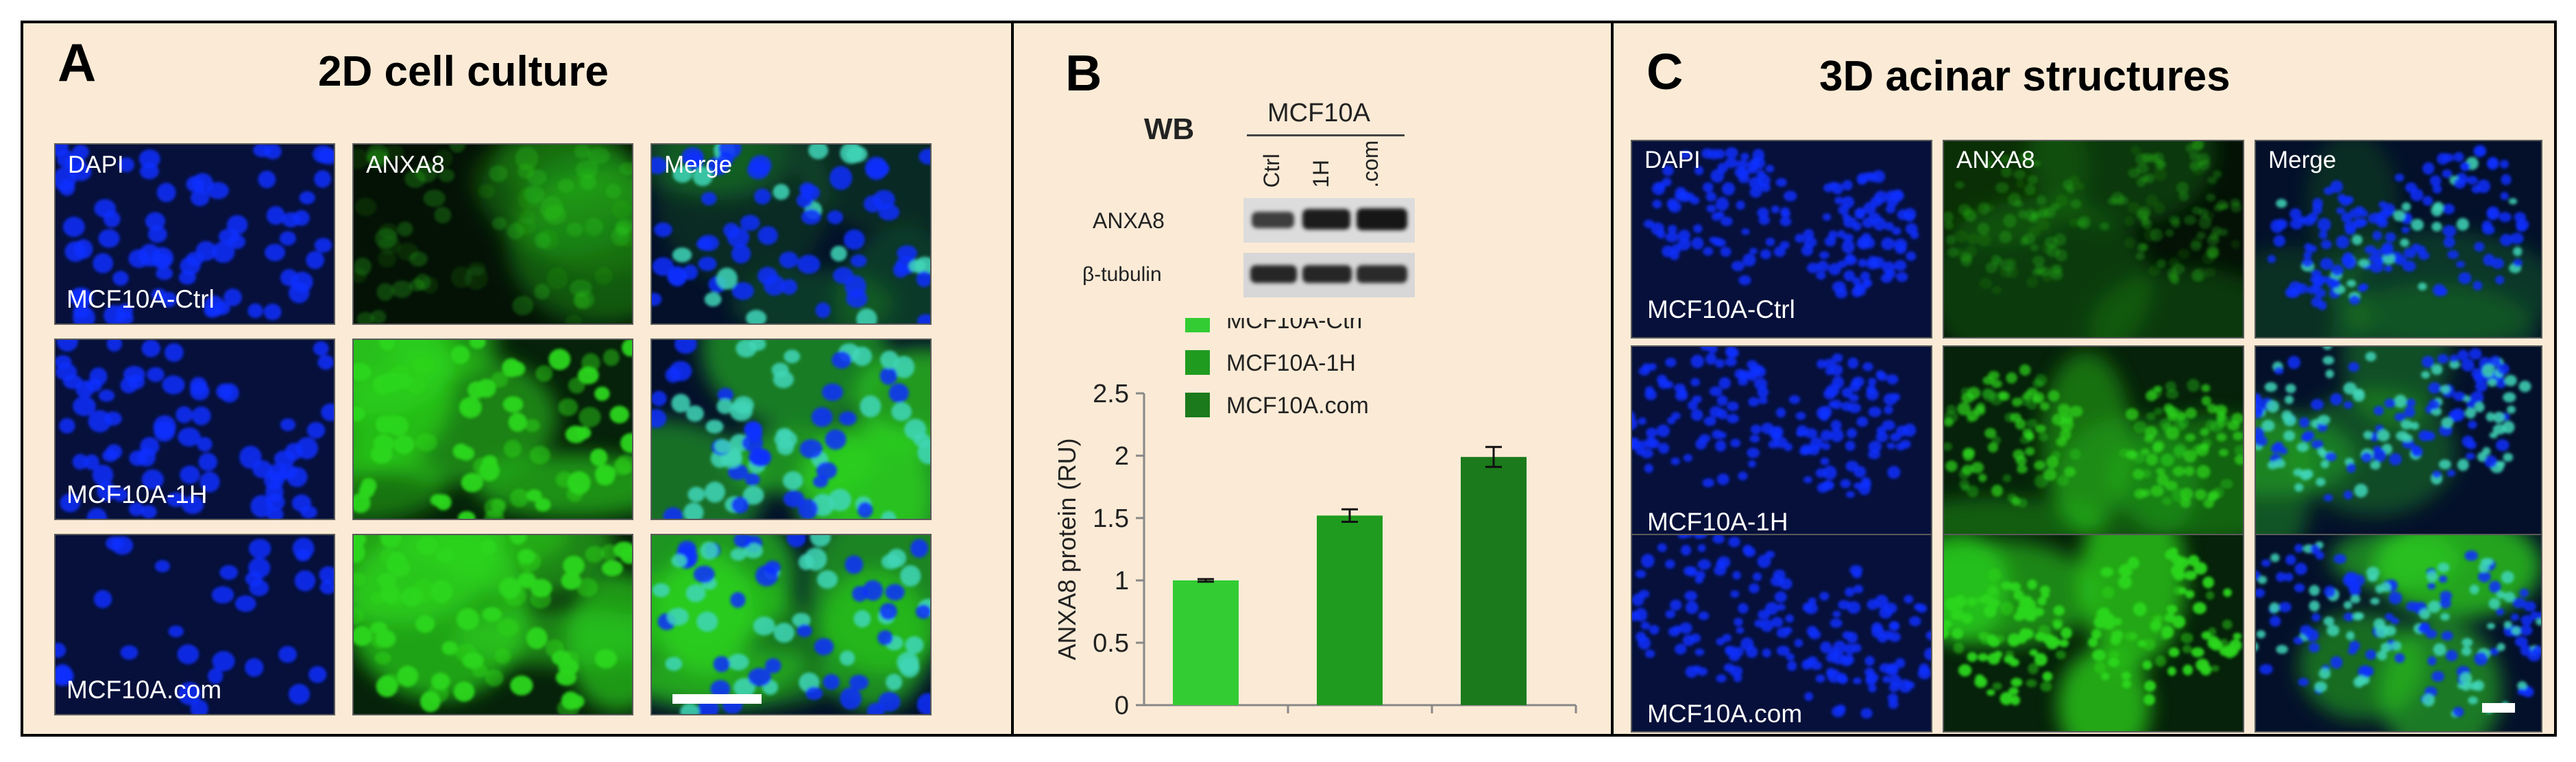 This screenshot has height=762, width=2576. What do you see at coordinates (1326, 135) in the screenshot?
I see `wb-cell-line-underline` at bounding box center [1326, 135].